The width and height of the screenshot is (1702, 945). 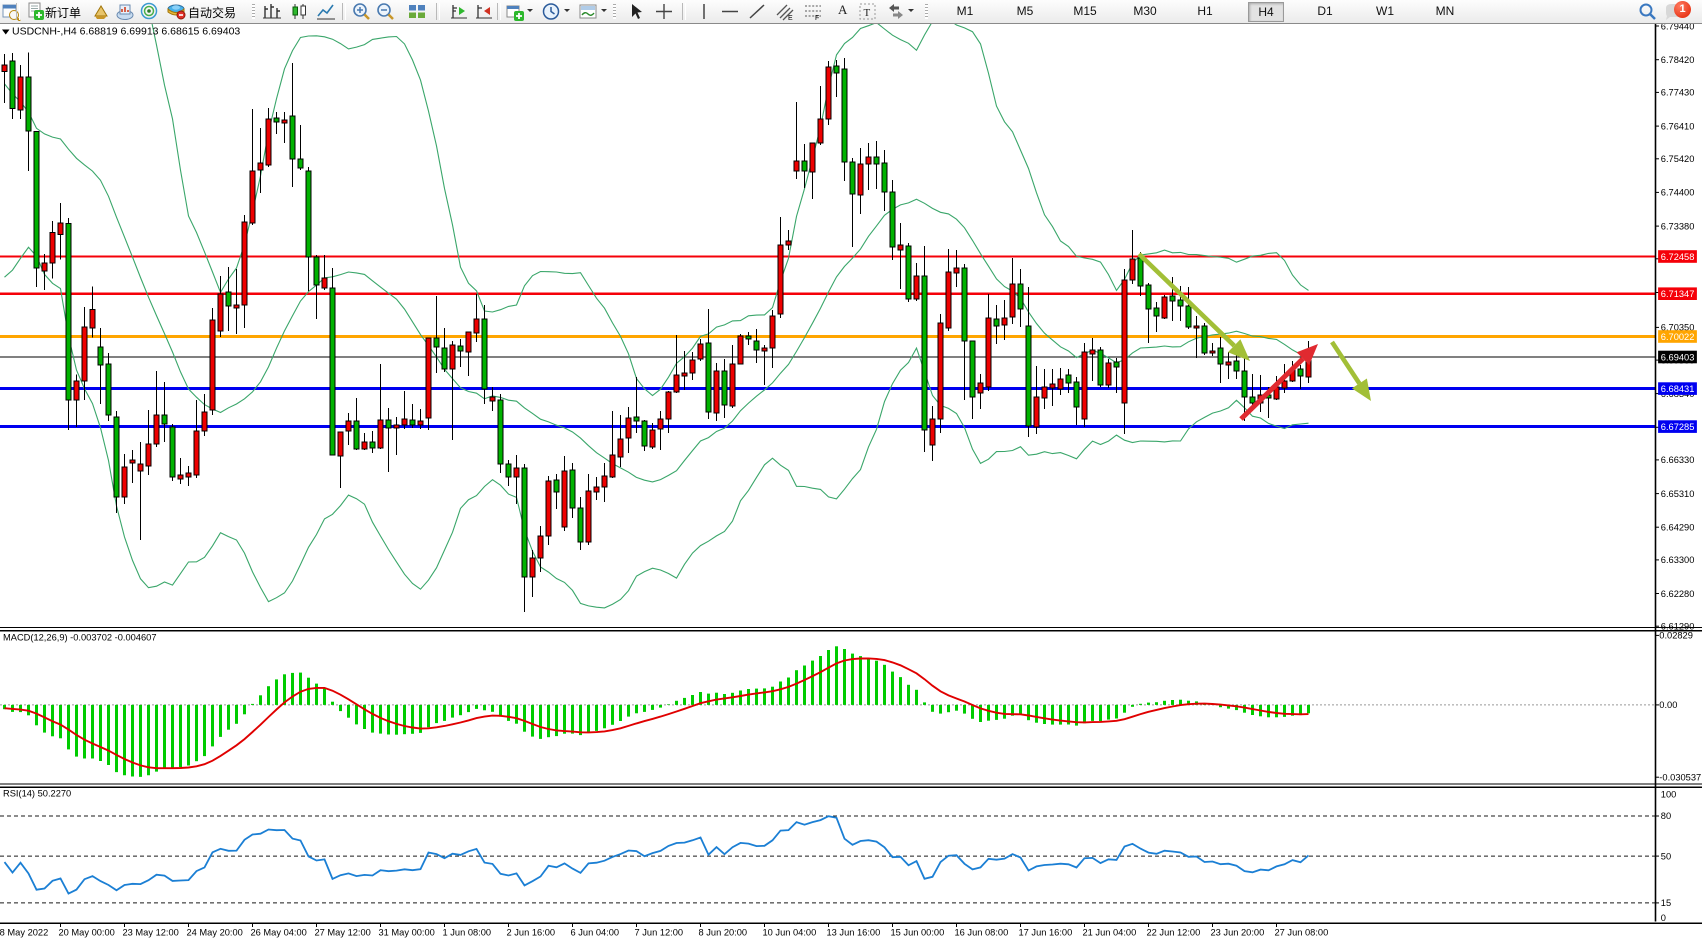 What do you see at coordinates (1238, 933) in the screenshot?
I see `svg-text: 23 Jun 20:00` at bounding box center [1238, 933].